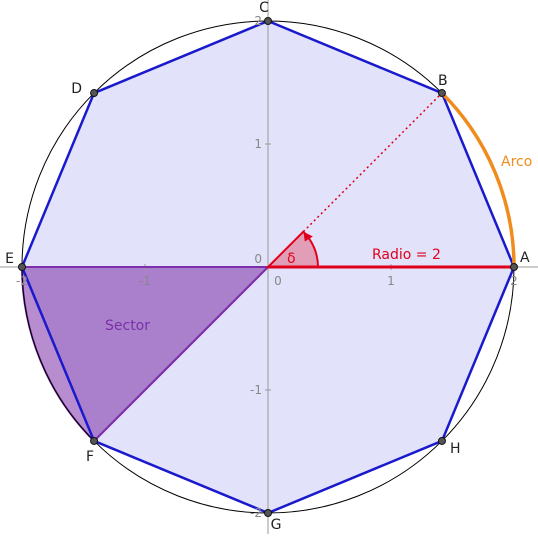 The image size is (538, 539). Describe the element at coordinates (9, 259) in the screenshot. I see `vertex-label: E` at that location.